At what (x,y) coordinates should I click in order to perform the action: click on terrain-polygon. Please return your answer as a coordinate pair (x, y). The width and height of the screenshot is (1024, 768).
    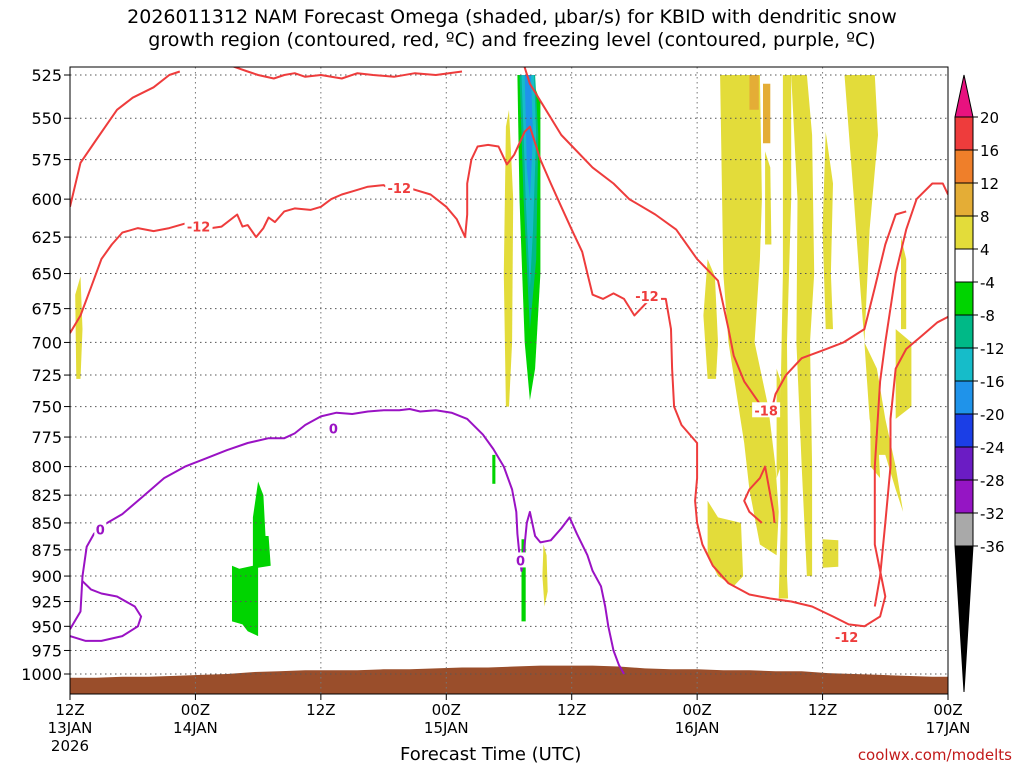
    Looking at the image, I should click on (509, 679).